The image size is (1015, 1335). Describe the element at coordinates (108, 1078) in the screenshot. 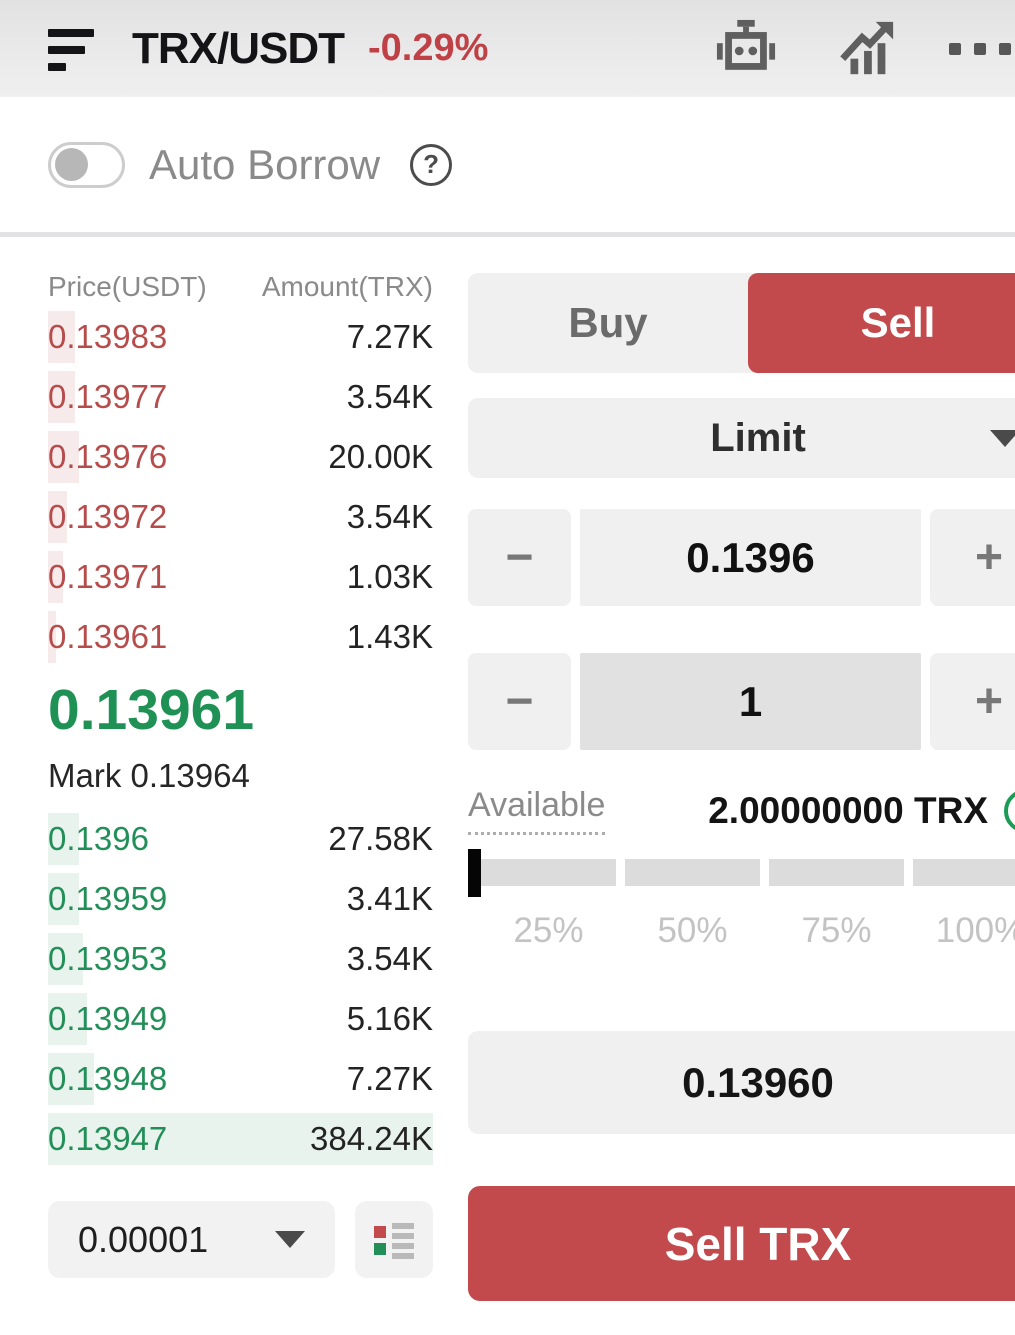

I see `order-price: 0.13948` at that location.